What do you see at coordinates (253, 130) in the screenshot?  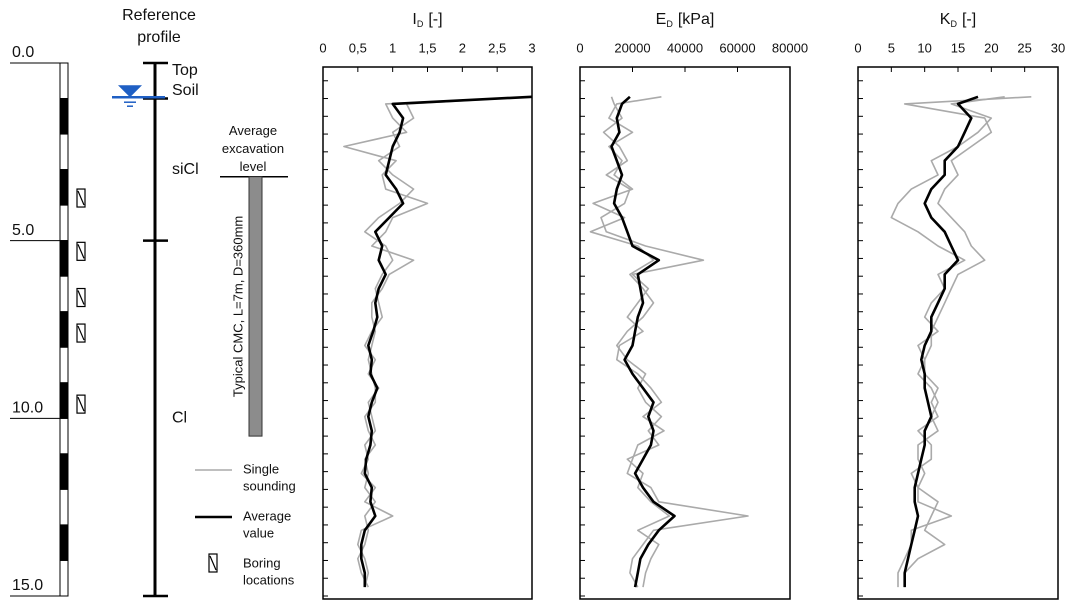 I see `excavation-label: Average` at bounding box center [253, 130].